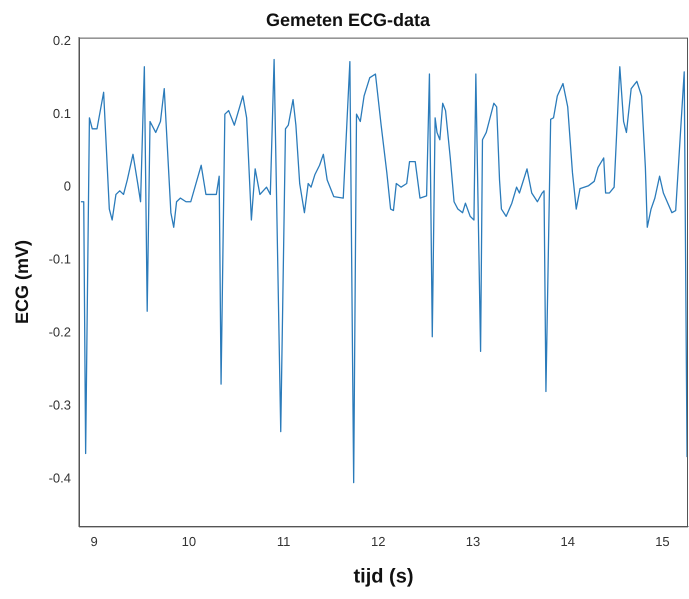  I want to click on x-tick-label: 11, so click(283, 541).